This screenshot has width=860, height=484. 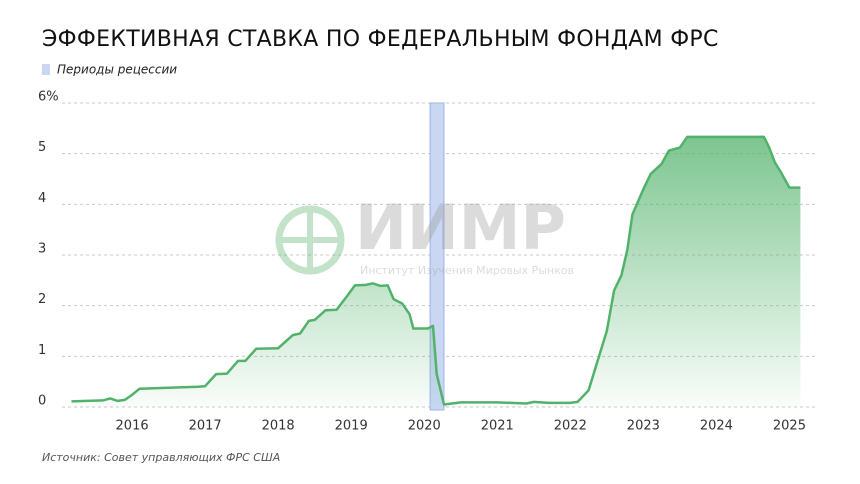 I want to click on x-tick-label: 2020, so click(x=424, y=426).